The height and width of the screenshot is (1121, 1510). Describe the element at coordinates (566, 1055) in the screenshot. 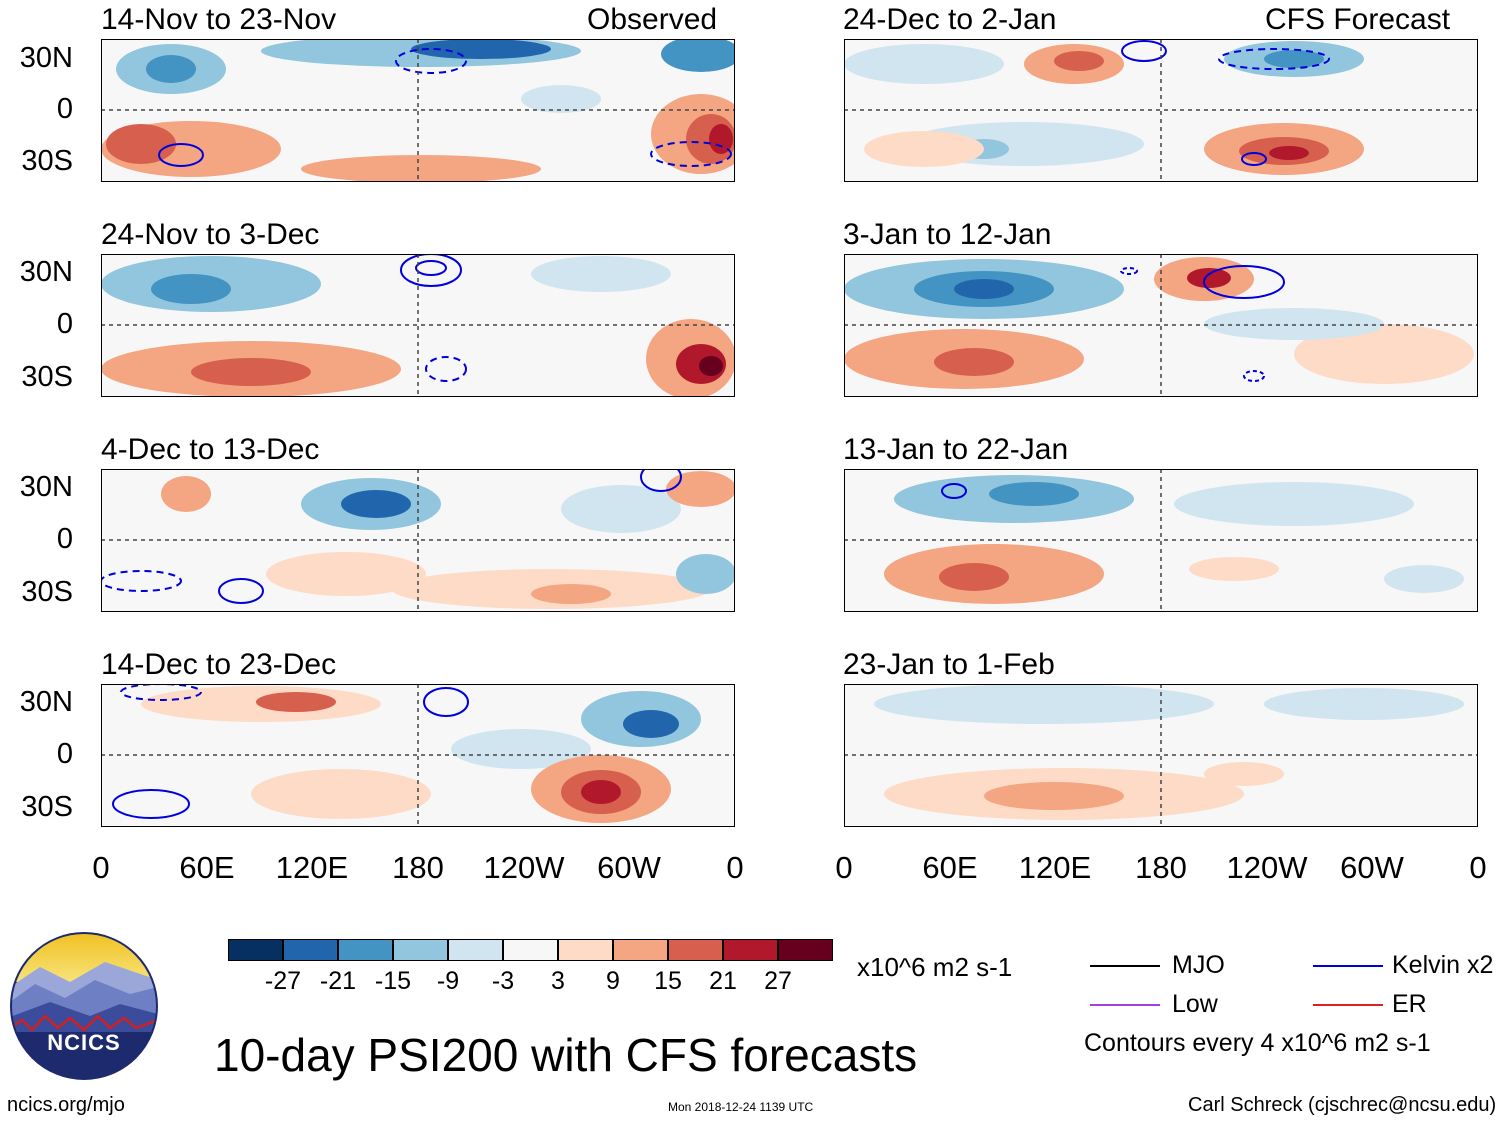

I see `page-title: 10-day PSI200 with CFS forecasts` at that location.